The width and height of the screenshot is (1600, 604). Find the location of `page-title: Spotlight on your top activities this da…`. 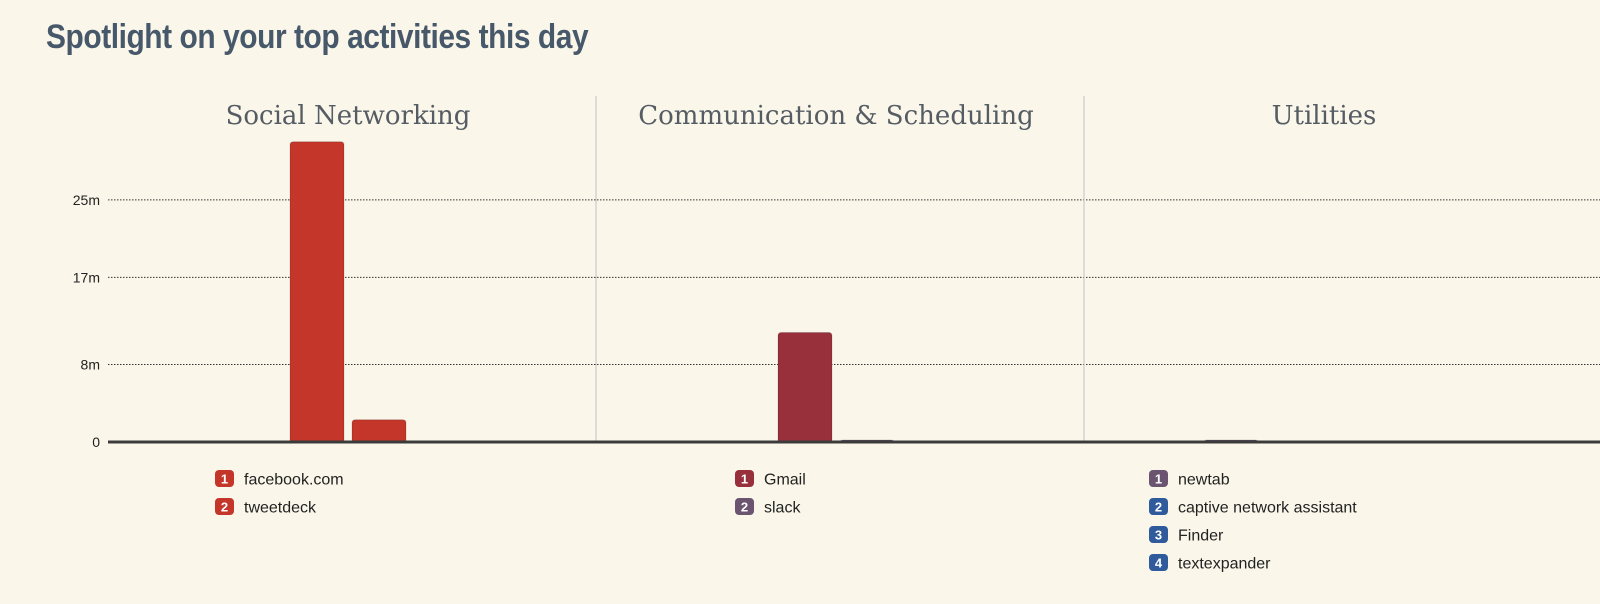

page-title: Spotlight on your top activities this da… is located at coordinates (317, 37).